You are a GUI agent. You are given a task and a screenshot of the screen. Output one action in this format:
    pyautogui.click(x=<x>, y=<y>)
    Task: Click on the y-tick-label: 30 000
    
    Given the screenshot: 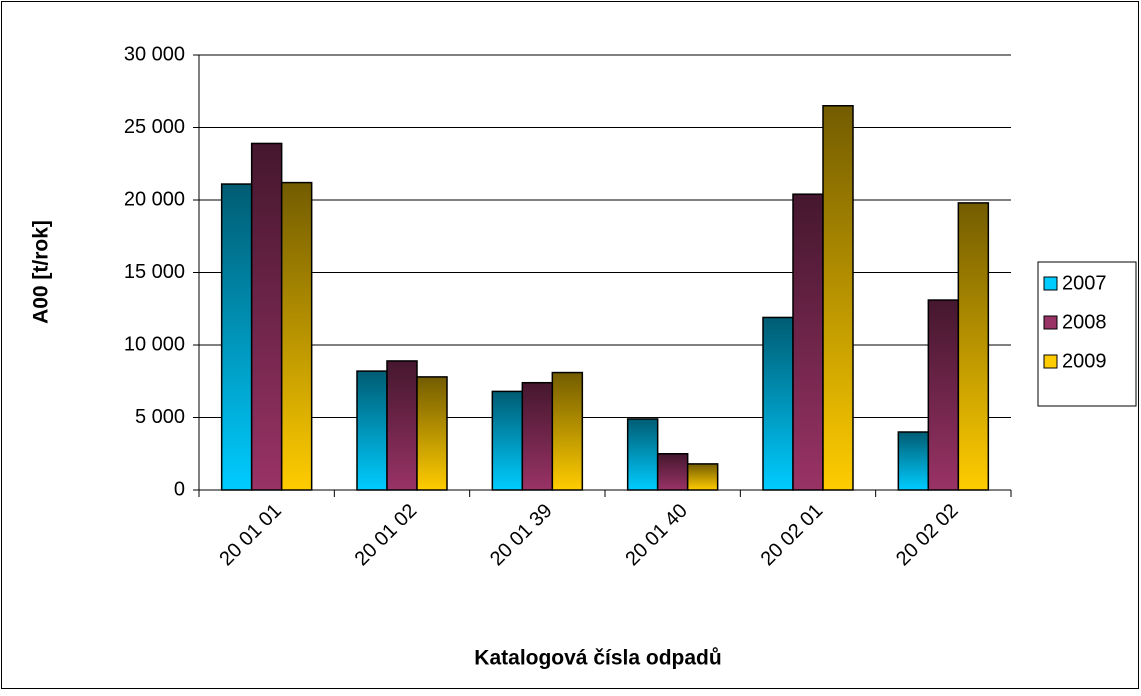 What is the action you would take?
    pyautogui.click(x=154, y=54)
    